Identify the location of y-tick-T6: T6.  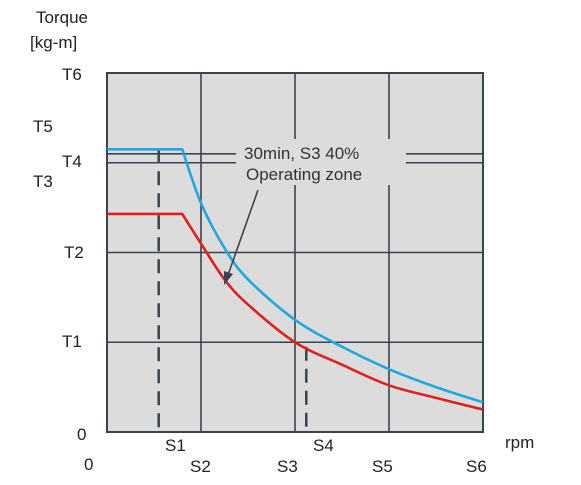
(72, 74).